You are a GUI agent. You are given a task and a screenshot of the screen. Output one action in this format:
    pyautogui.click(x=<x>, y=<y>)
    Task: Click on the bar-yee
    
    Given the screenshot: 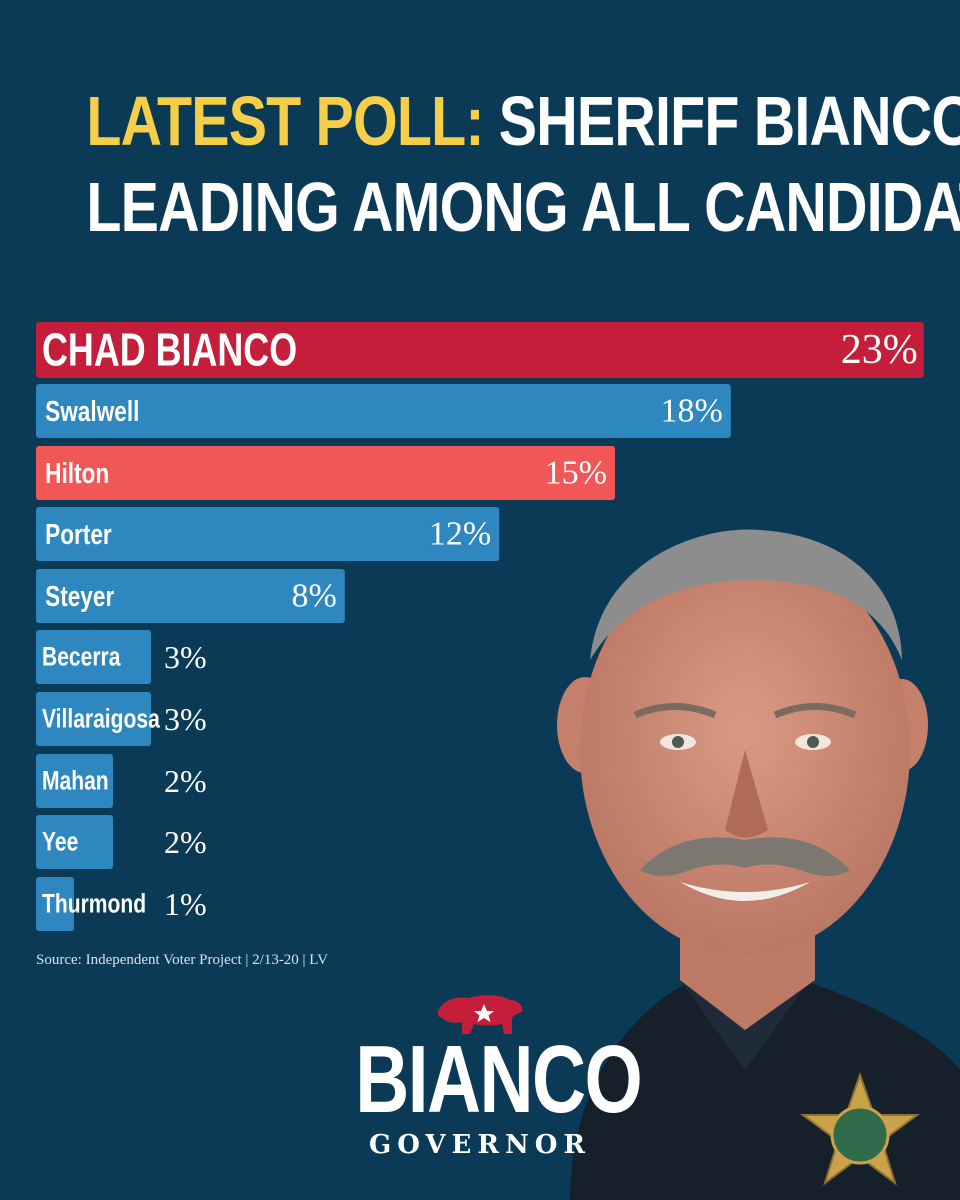 What is the action you would take?
    pyautogui.click(x=74, y=842)
    